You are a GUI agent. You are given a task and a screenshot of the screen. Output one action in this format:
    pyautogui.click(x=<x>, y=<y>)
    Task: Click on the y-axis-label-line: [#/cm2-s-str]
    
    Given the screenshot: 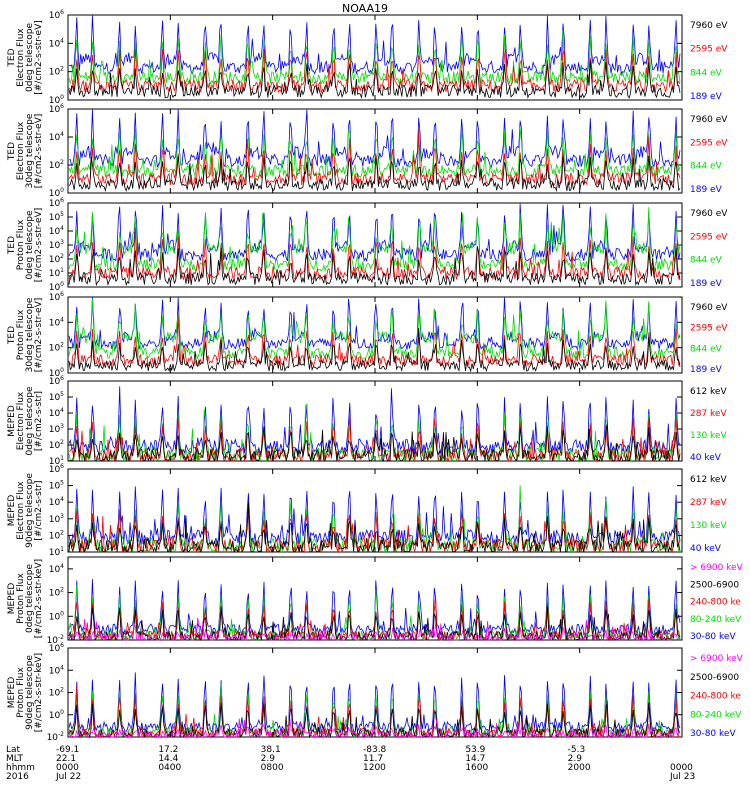 What is the action you would take?
    pyautogui.click(x=39, y=421)
    